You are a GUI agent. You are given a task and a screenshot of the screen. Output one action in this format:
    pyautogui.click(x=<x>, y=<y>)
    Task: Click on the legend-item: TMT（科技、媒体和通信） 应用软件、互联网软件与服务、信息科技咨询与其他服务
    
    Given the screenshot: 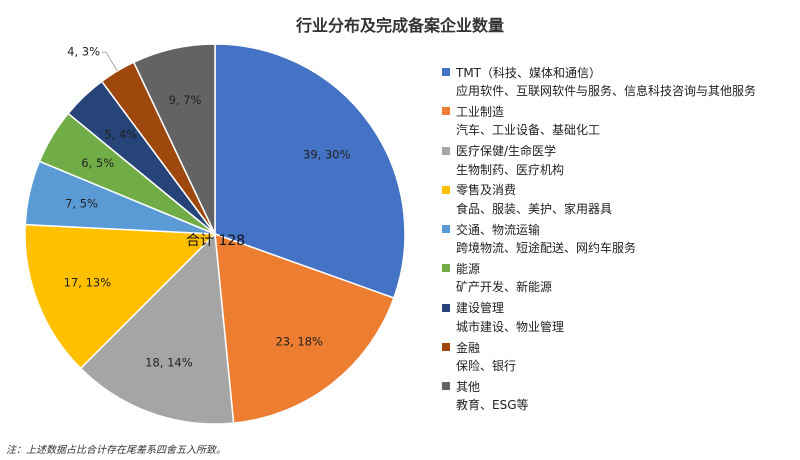 What is the action you would take?
    pyautogui.click(x=617, y=81)
    